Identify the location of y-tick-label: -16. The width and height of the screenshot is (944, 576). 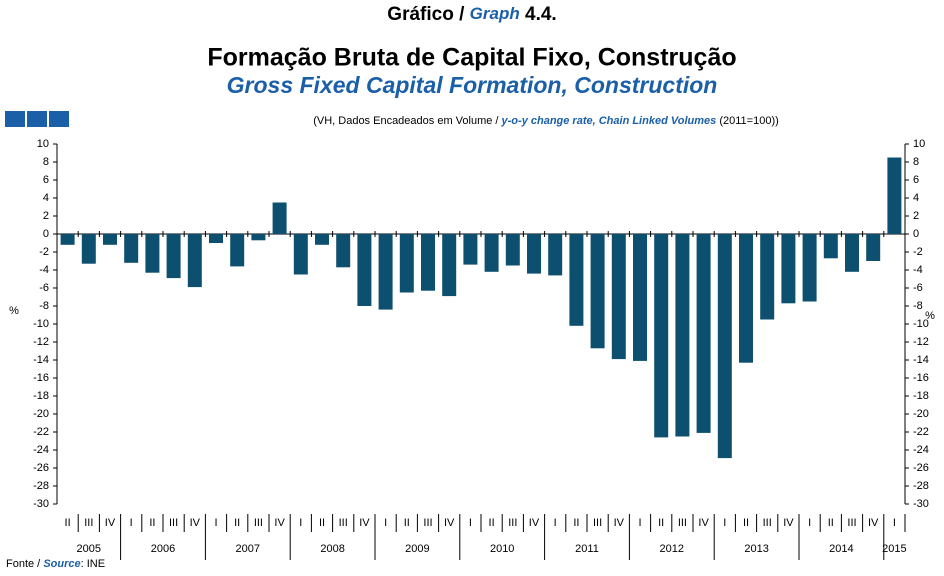
(41, 378).